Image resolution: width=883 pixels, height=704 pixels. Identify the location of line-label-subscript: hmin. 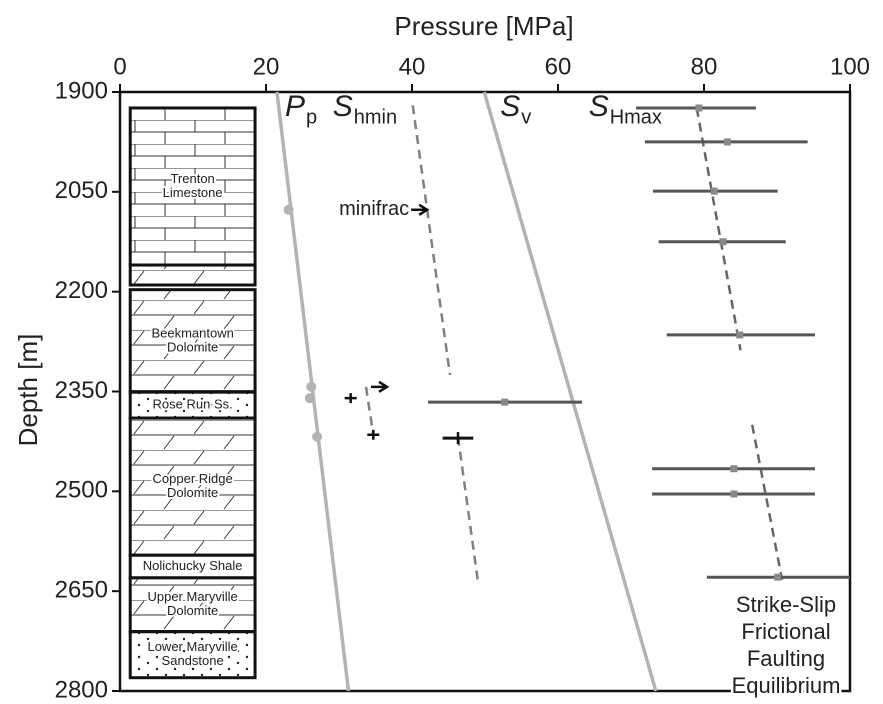
(375, 117).